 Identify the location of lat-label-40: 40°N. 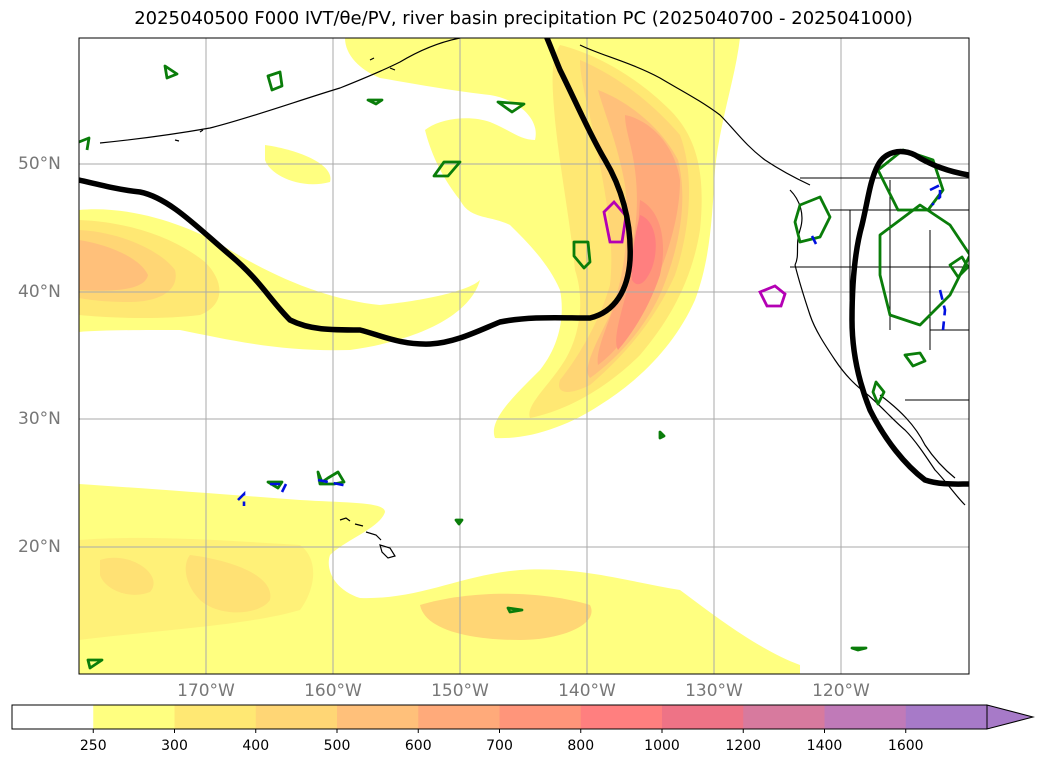
(39, 292).